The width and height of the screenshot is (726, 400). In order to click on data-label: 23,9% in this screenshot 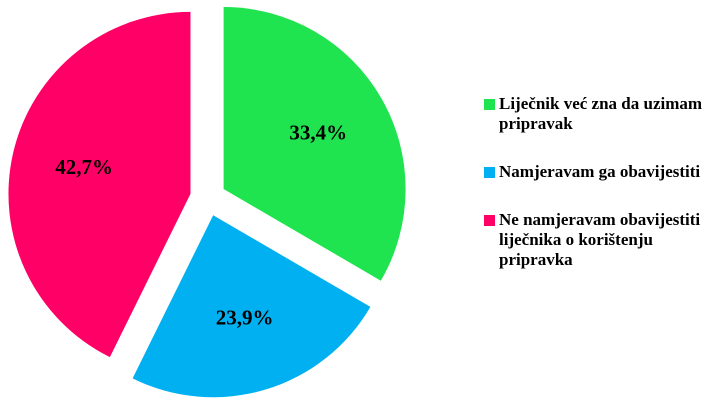, I will do `click(245, 318)`.